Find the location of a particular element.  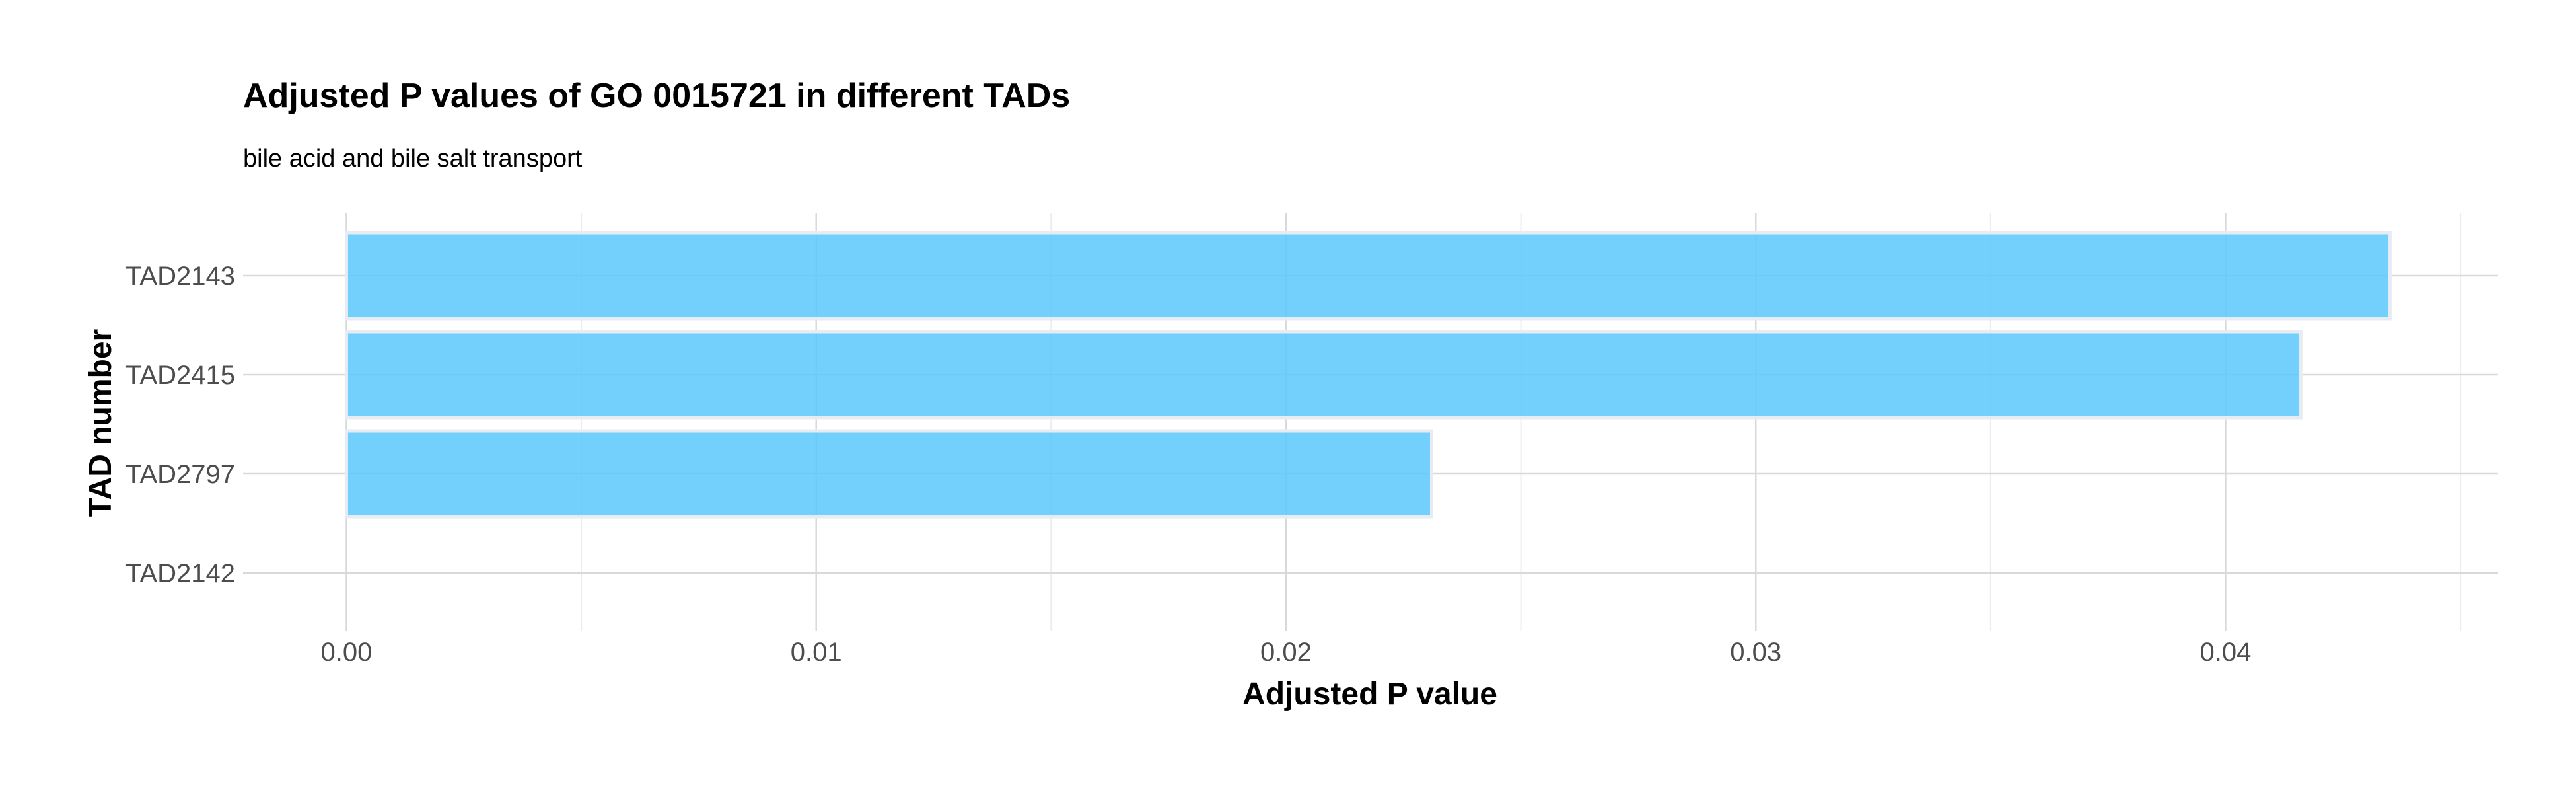

x-tick-label: 0.02 is located at coordinates (1286, 652).